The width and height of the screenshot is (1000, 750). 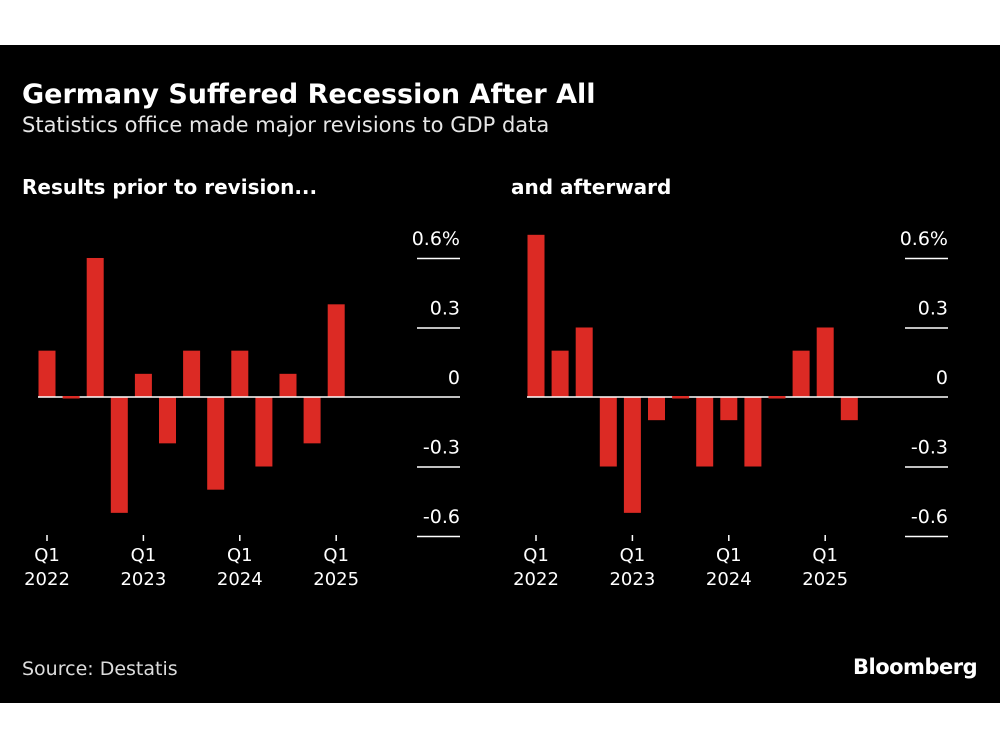 I want to click on right-chart-title: and afterward, so click(x=591, y=187).